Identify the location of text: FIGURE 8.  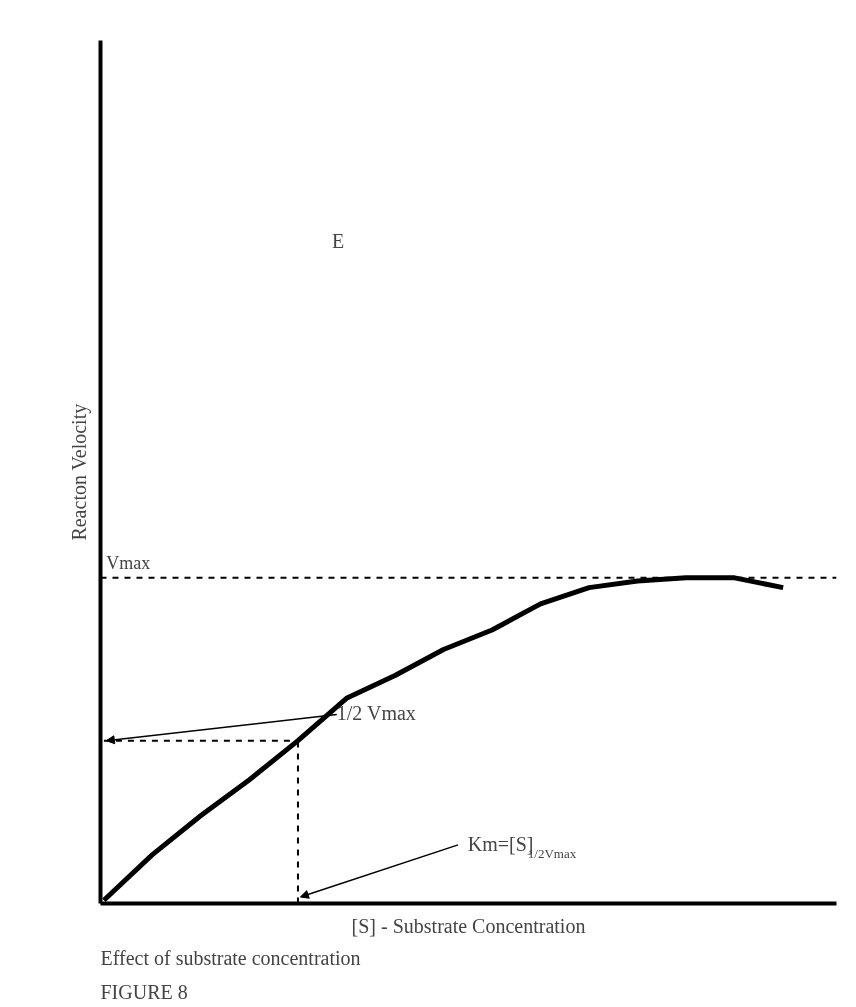
(144, 991).